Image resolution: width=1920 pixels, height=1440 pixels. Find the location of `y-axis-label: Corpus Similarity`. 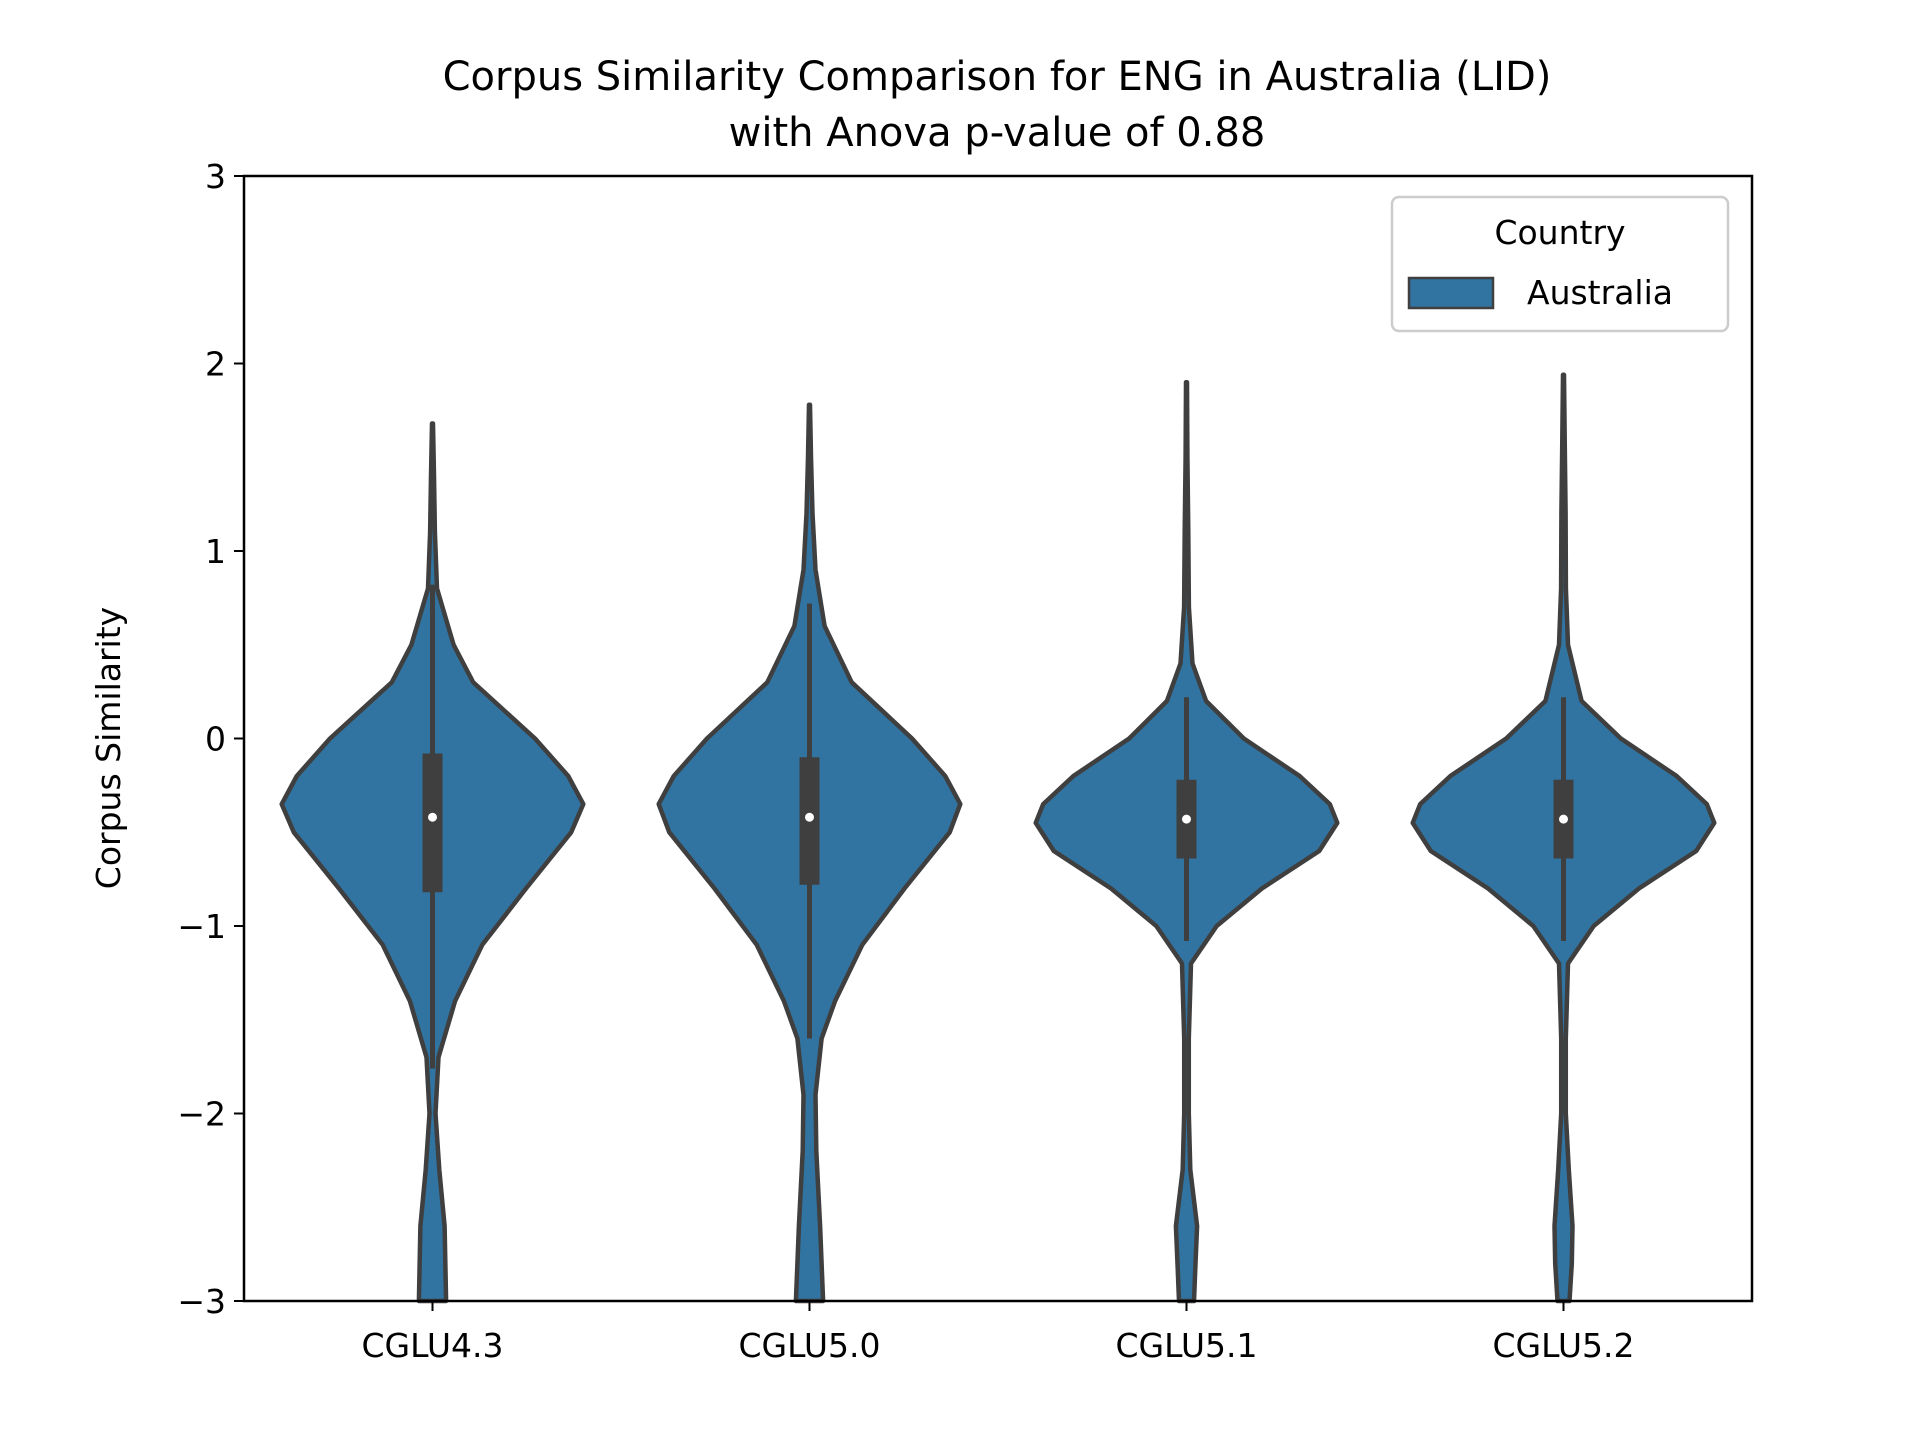

y-axis-label: Corpus Similarity is located at coordinates (108, 748).